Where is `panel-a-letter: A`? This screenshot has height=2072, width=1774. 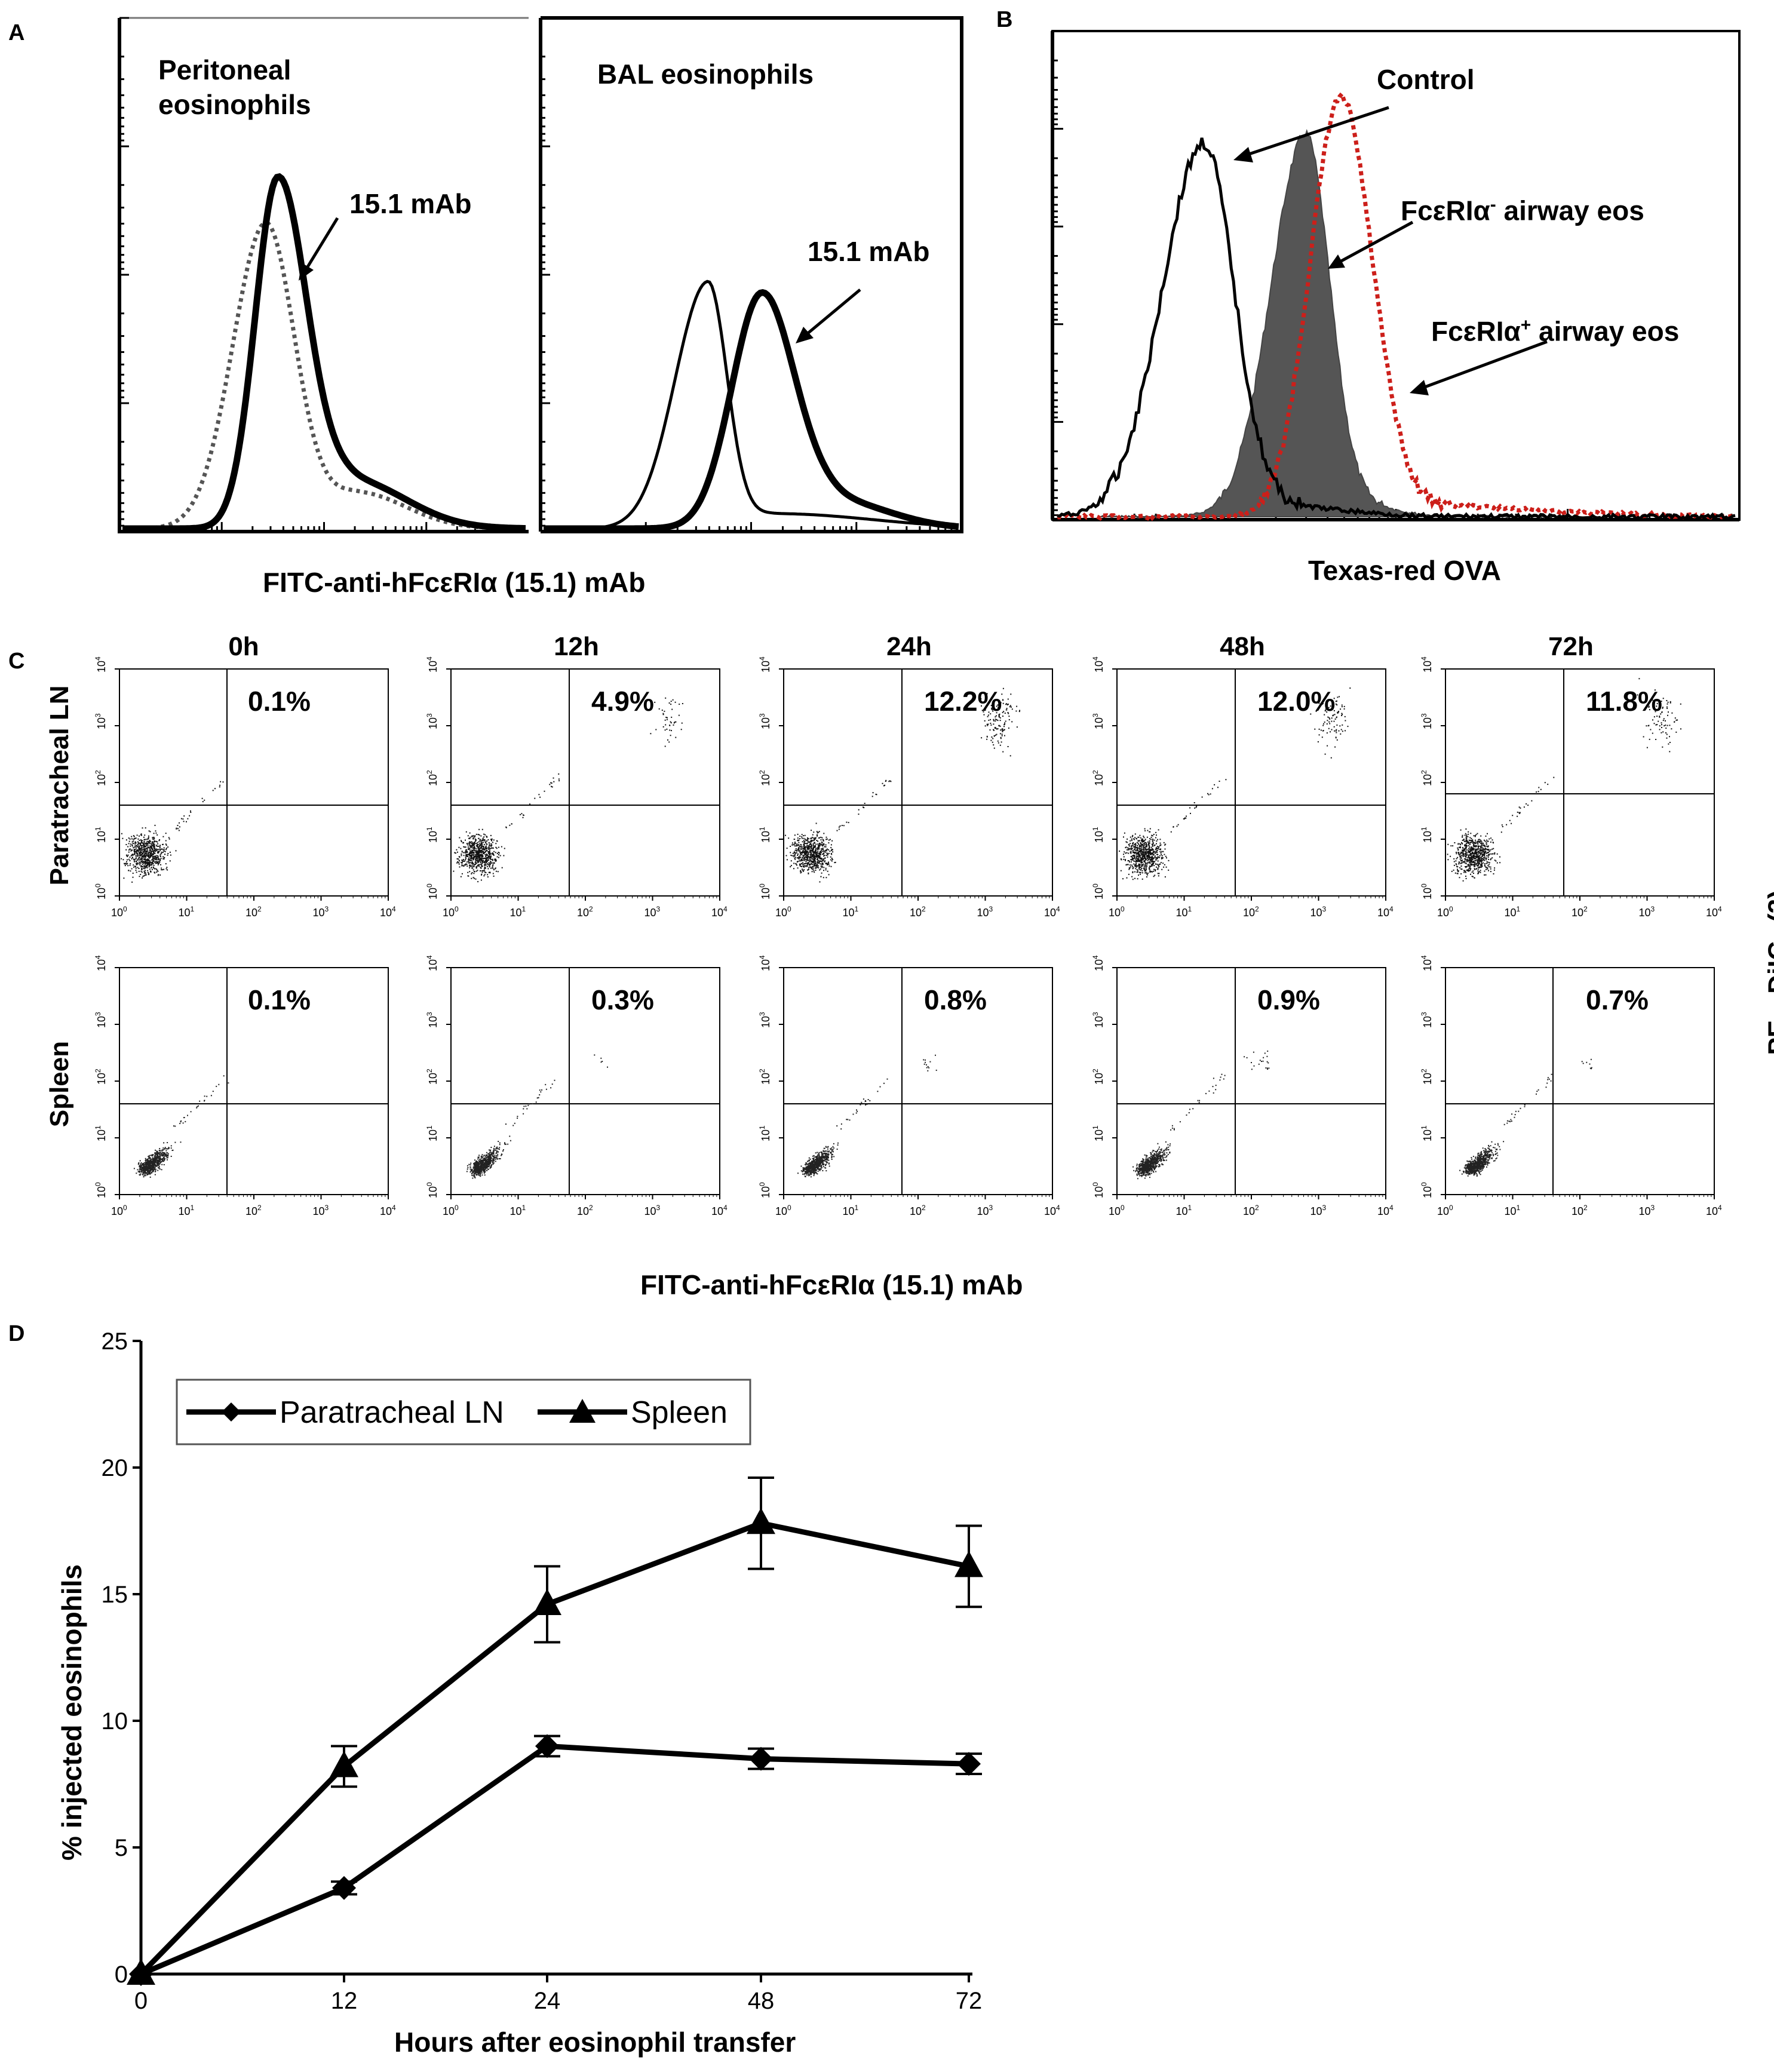 panel-a-letter: A is located at coordinates (16, 32).